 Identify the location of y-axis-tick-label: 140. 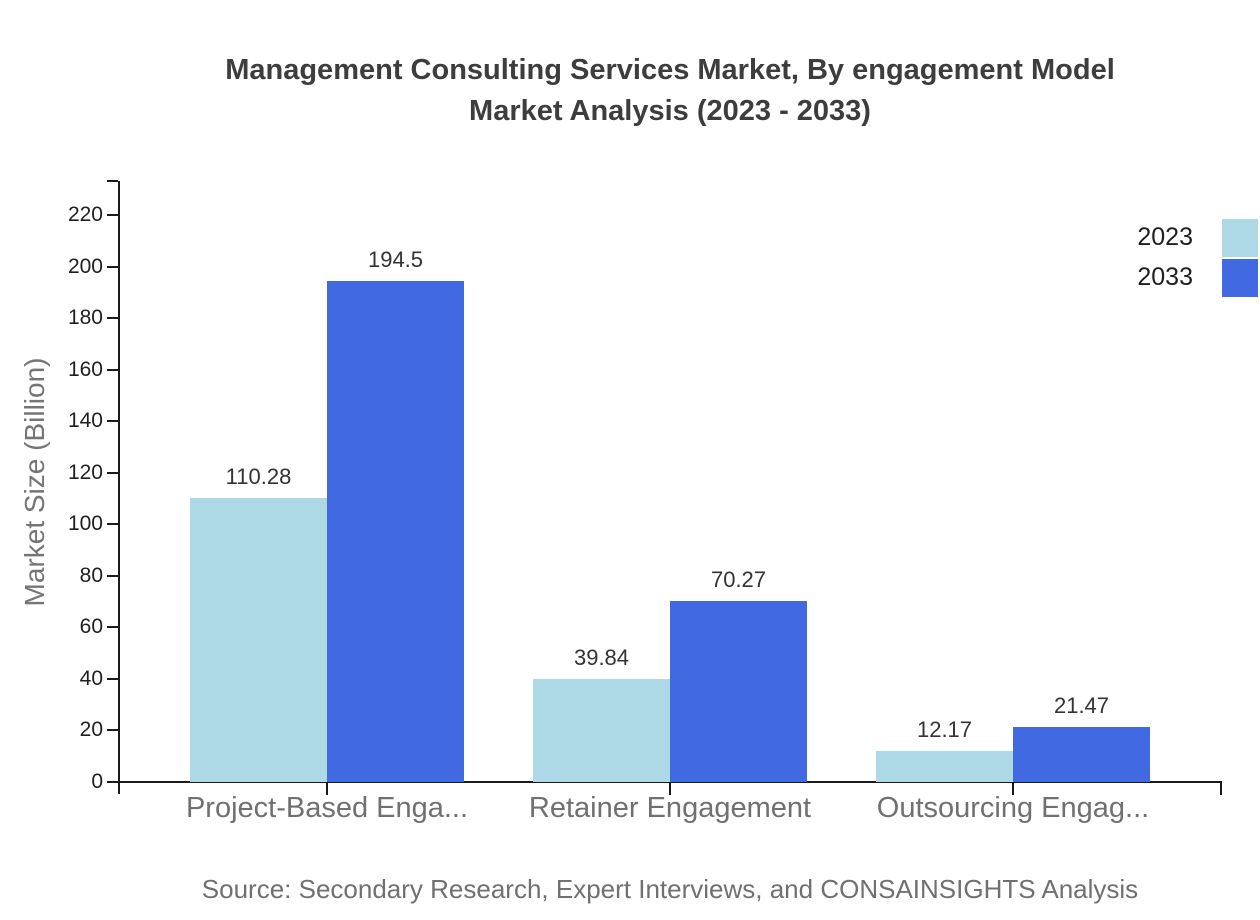
(85, 421).